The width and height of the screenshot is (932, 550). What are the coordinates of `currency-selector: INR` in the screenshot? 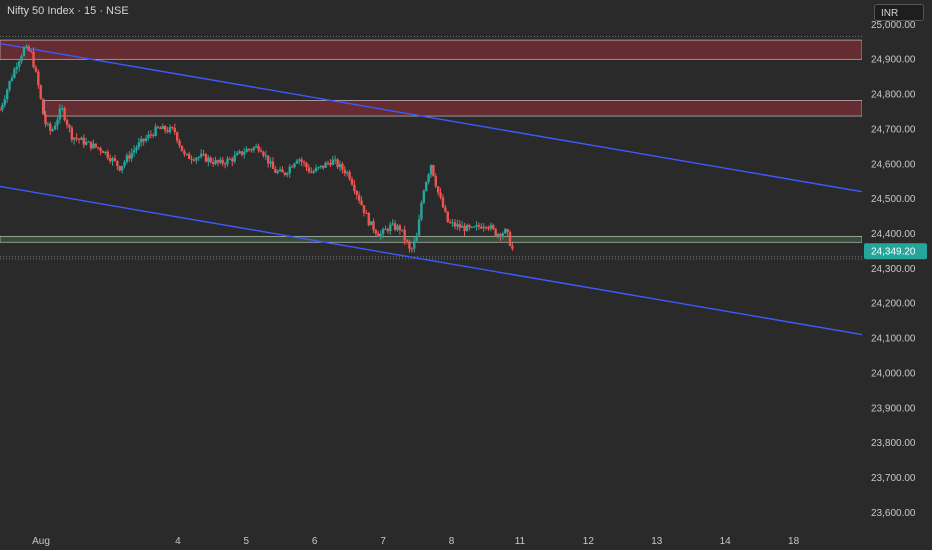 It's located at (899, 12).